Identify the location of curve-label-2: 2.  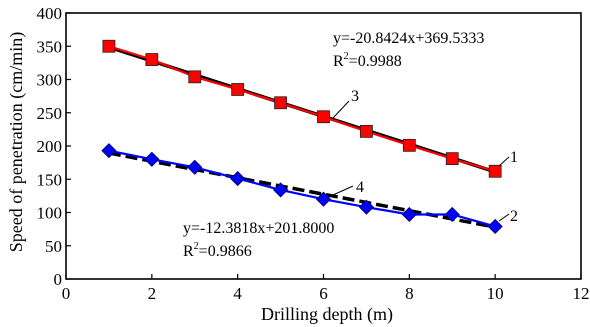
(508, 216).